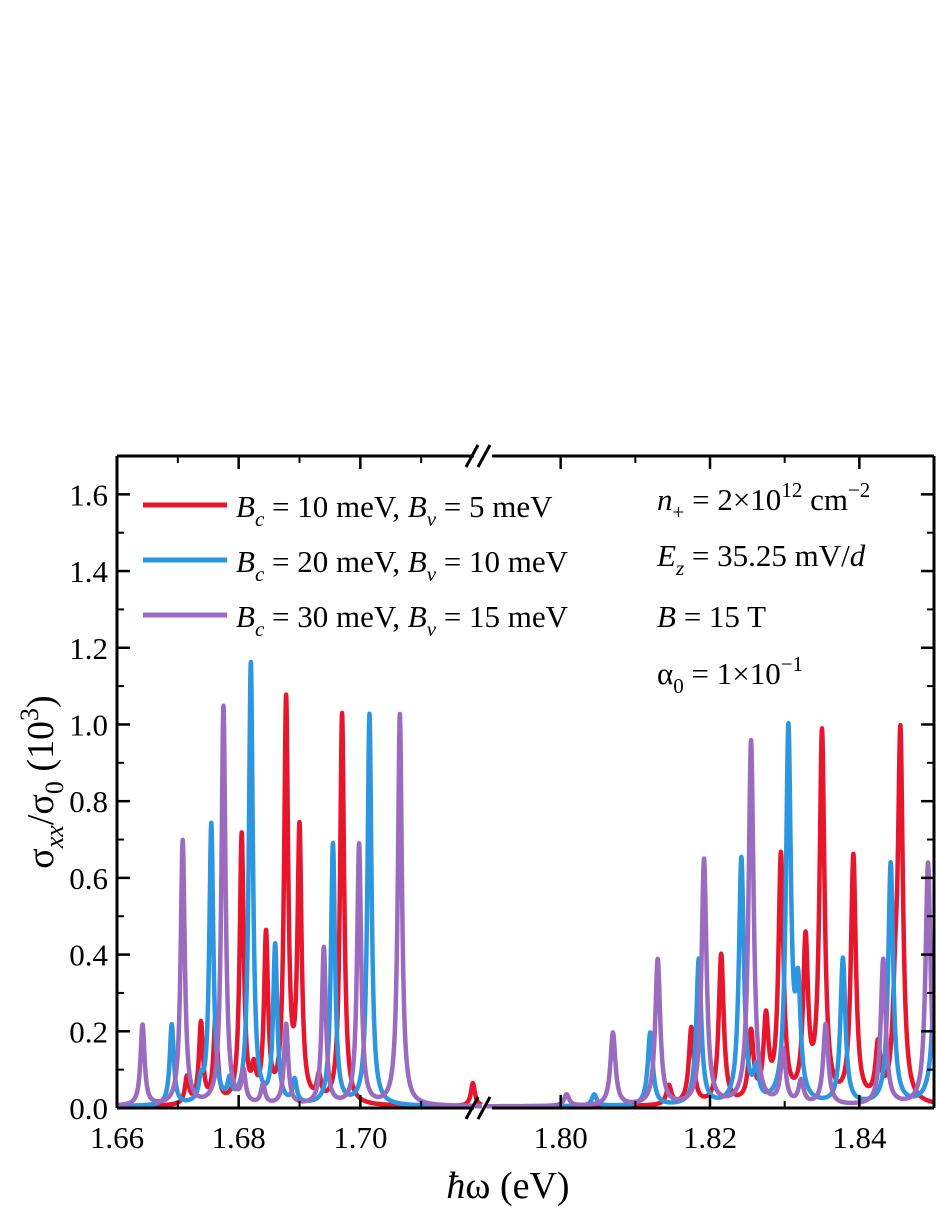 This screenshot has width=937, height=1213. What do you see at coordinates (402, 620) in the screenshot?
I see `legend-label-series-3: Bc = 30 meV, Bv = 15 meV` at bounding box center [402, 620].